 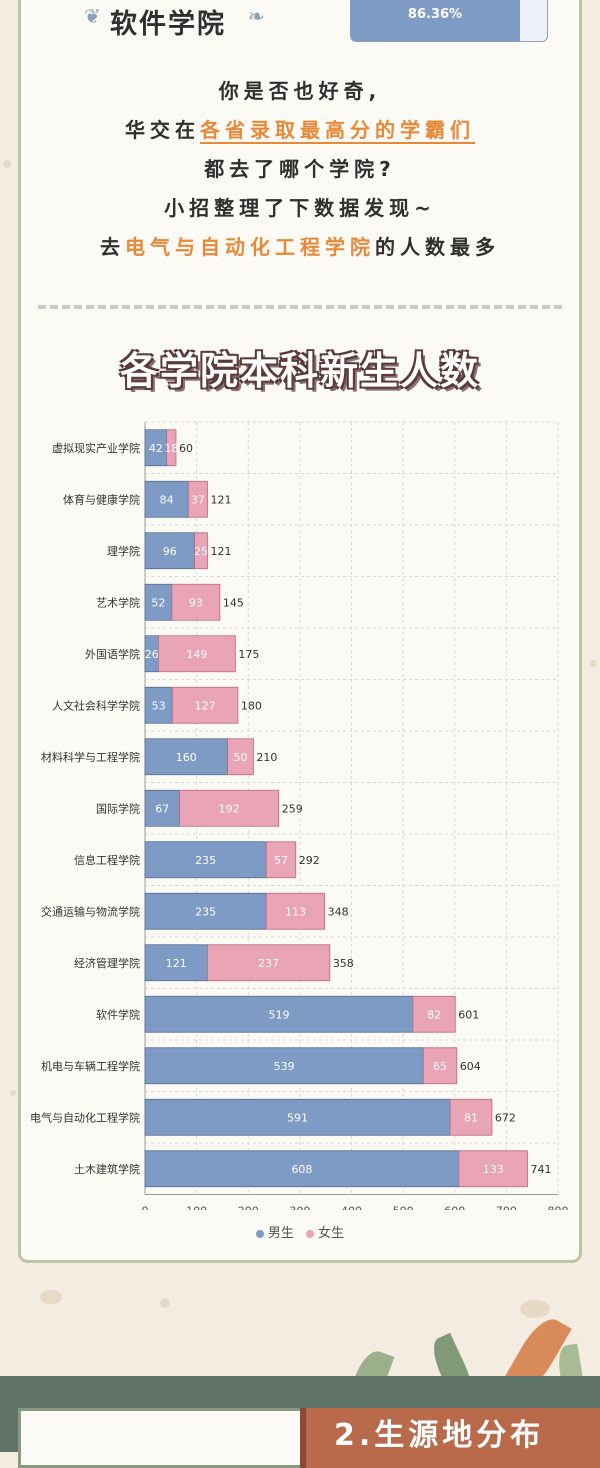 I want to click on data-label-female: 237, so click(x=268, y=963).